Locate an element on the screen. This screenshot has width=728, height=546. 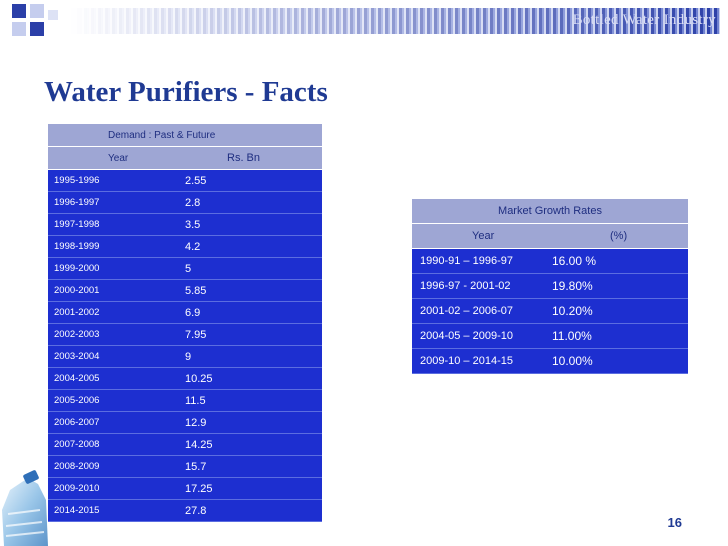
demand-year-cell: 2006-2007 is located at coordinates (116, 422).